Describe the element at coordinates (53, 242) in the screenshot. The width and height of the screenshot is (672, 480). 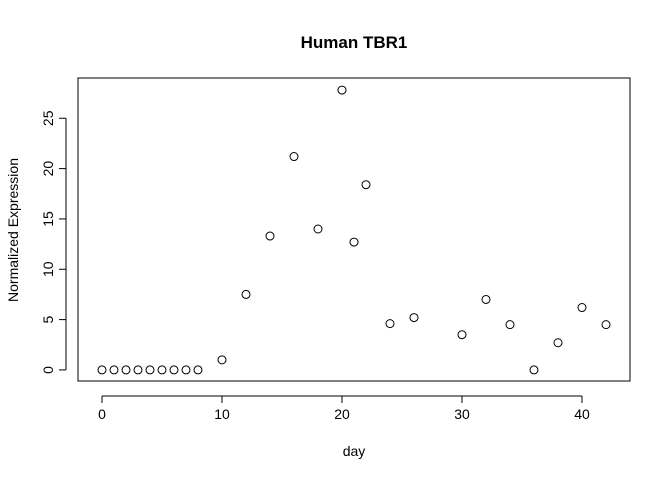
I see `y-axis: 0 5 10 15 20 25` at that location.